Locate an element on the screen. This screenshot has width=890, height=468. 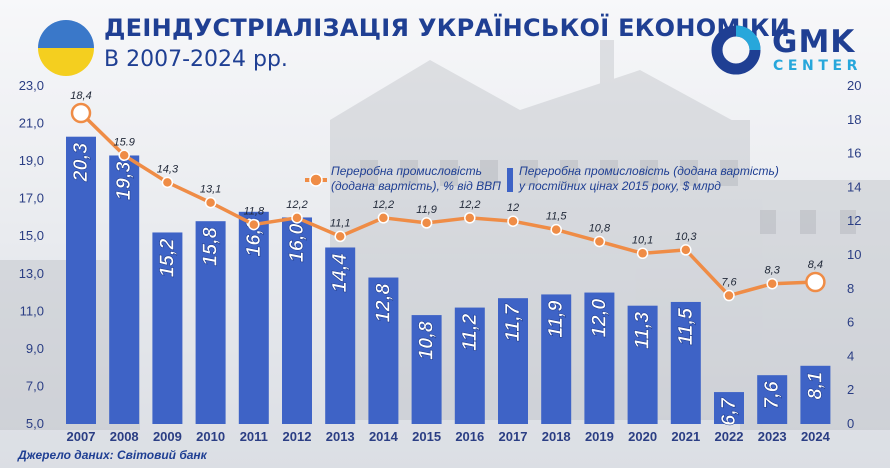
x-tick-label: 2007 is located at coordinates (81, 436).